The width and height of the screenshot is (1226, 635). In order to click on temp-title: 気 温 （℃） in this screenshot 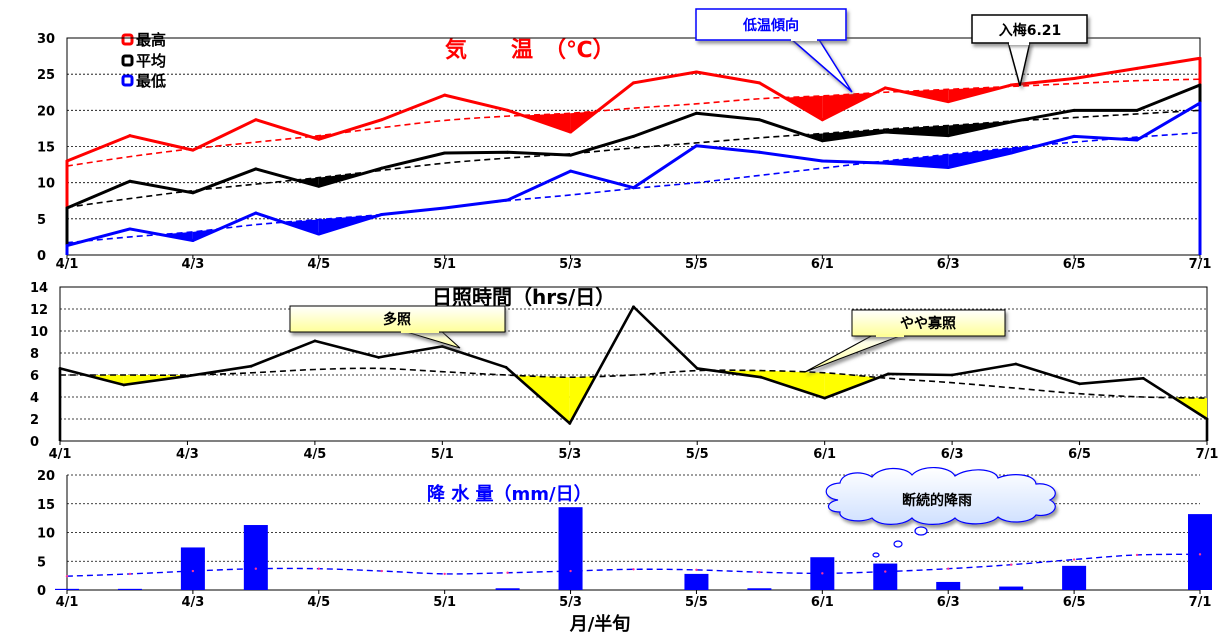, I will do `click(530, 50)`.